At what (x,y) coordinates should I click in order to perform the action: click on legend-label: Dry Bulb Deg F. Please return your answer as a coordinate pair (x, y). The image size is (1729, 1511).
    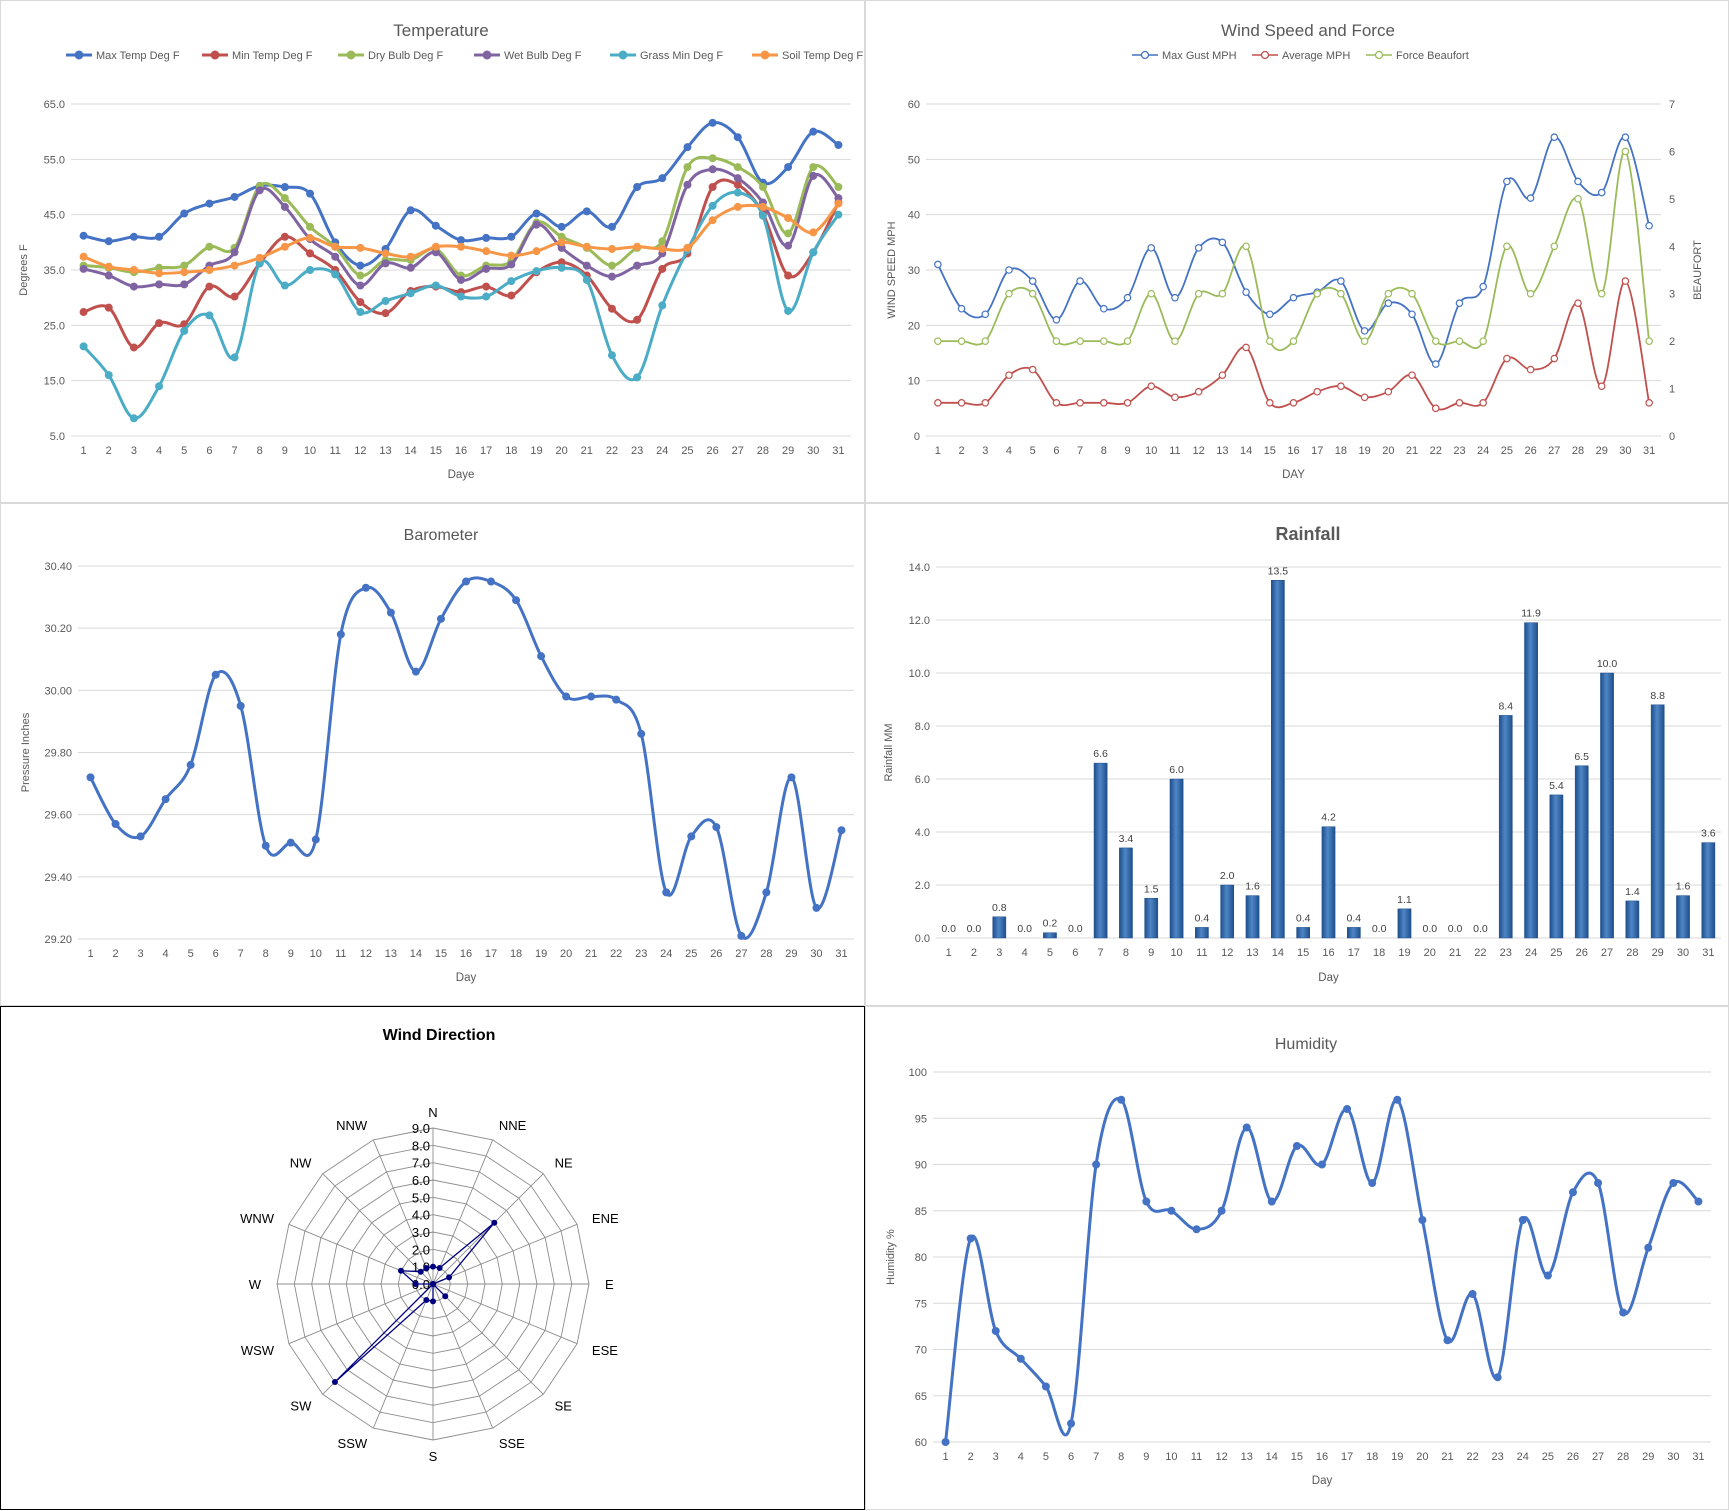
    Looking at the image, I should click on (405, 56).